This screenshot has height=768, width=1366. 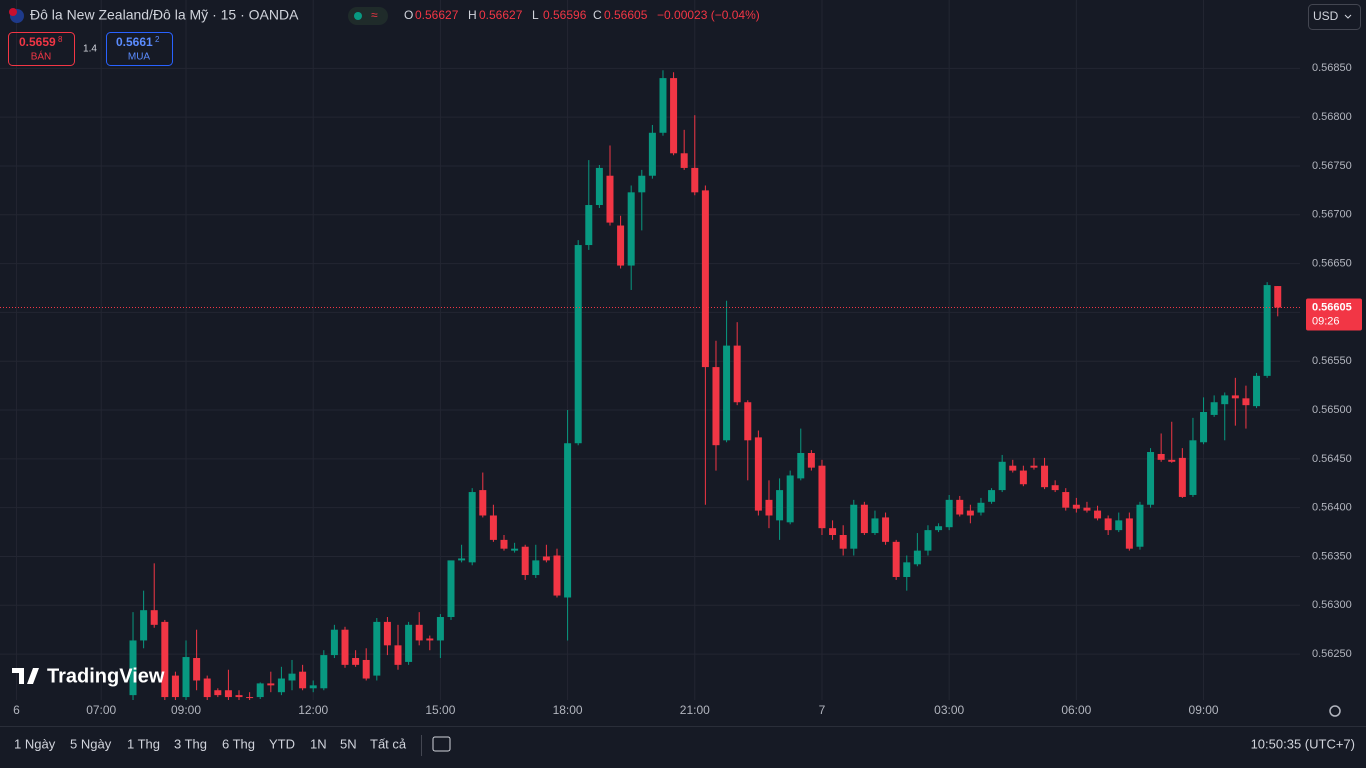 I want to click on symbol-title: Đô la New Zealand/Đô la Mỹ · 15 · OANDA, so click(x=164, y=15).